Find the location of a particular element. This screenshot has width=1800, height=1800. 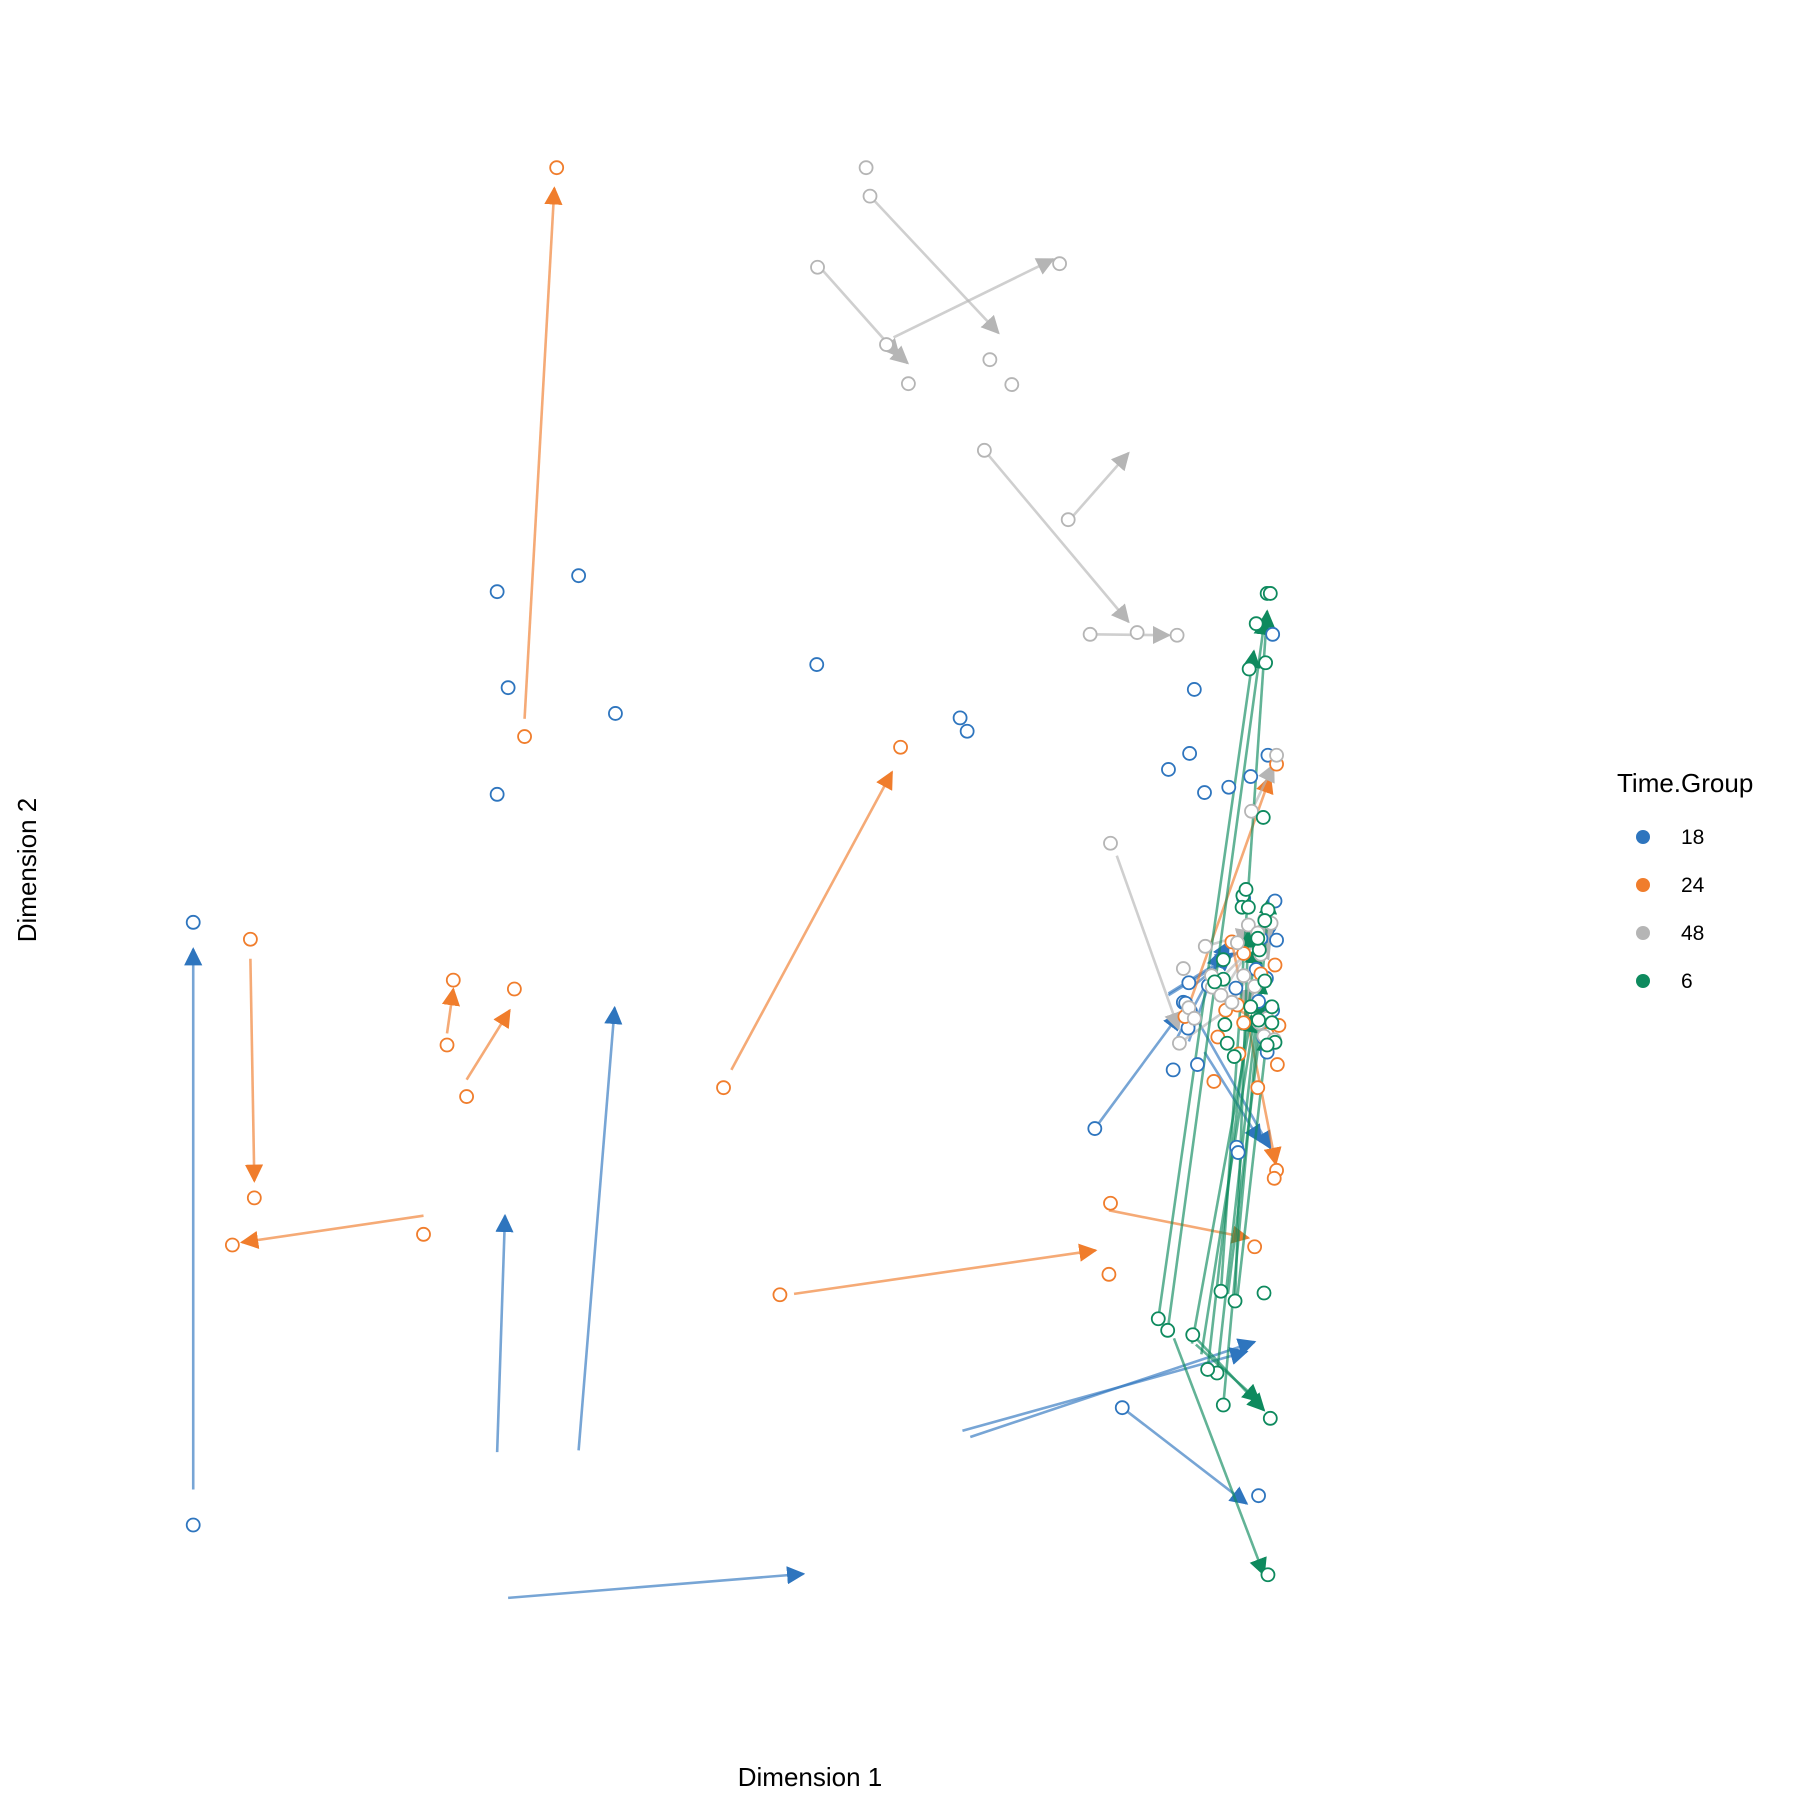

x-axis-title: Dimension 1 is located at coordinates (810, 1777).